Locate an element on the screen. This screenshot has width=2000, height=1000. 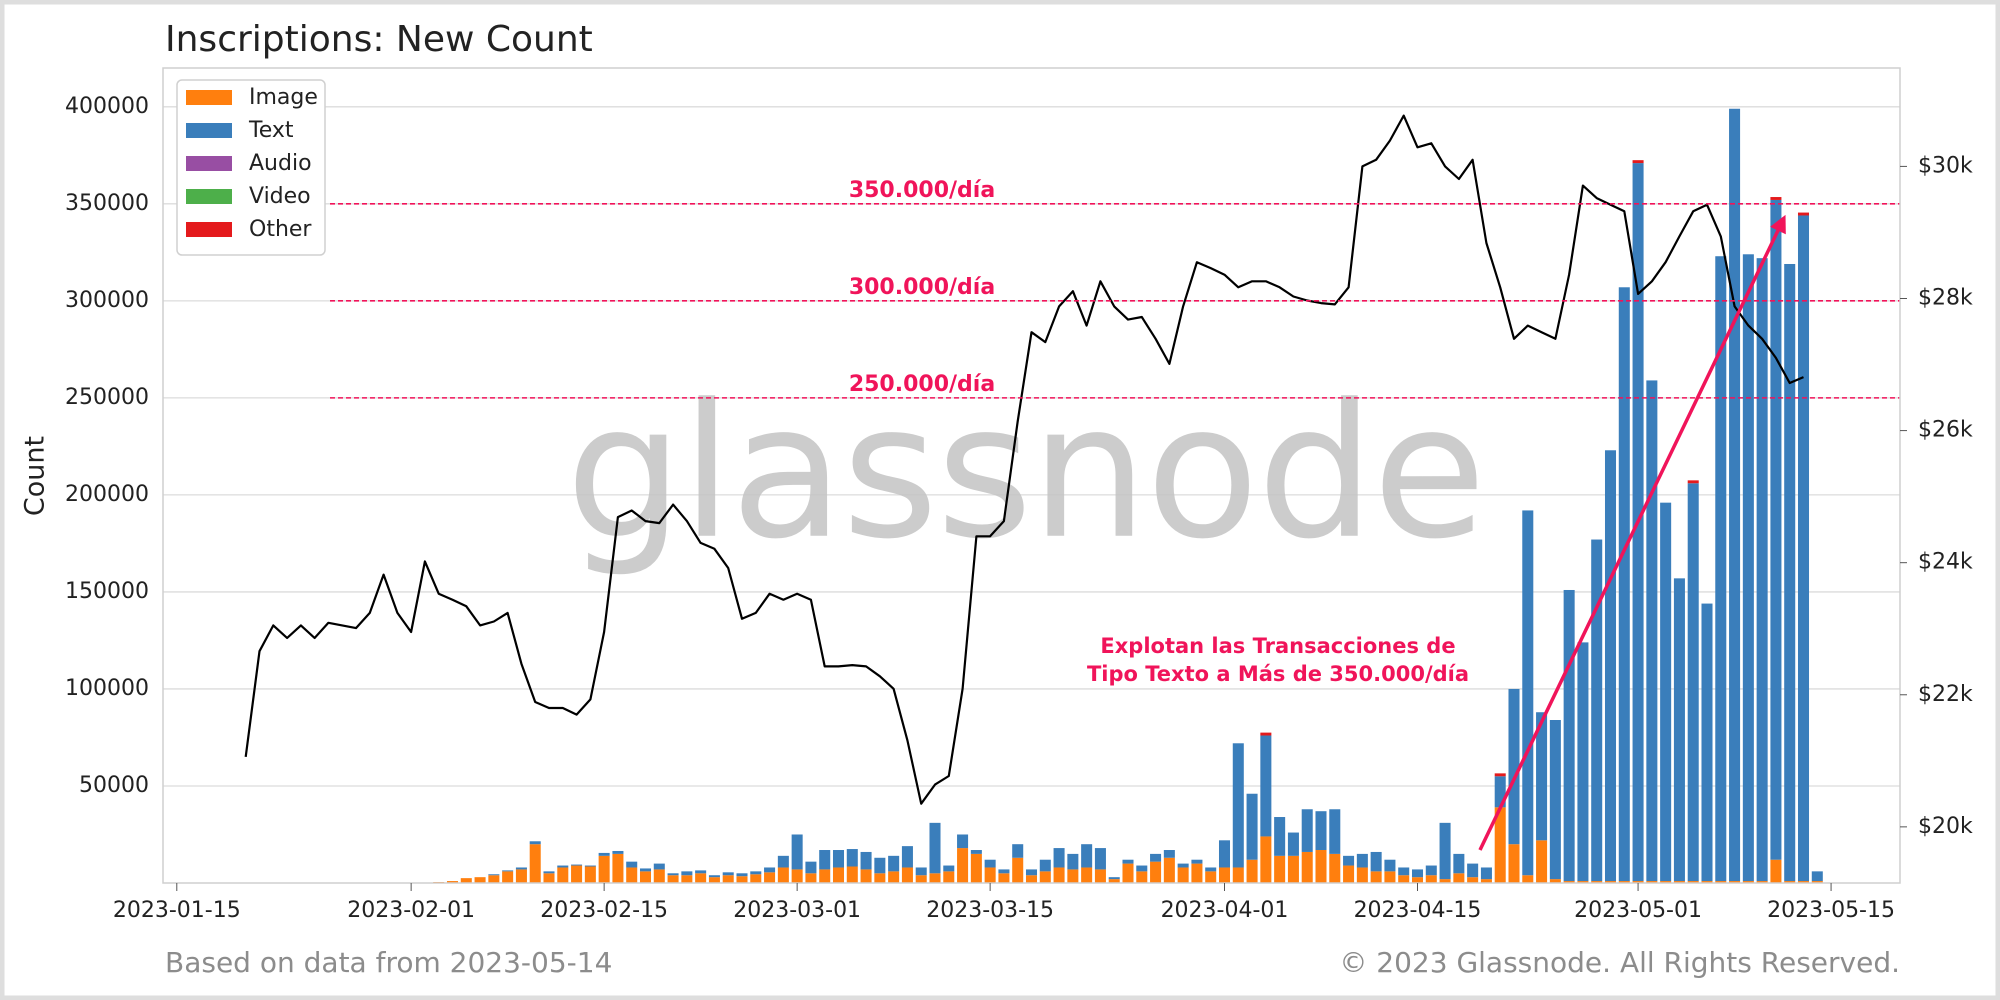
annotation: Tipo Texto a Más de 350.000/día is located at coordinates (1278, 674).